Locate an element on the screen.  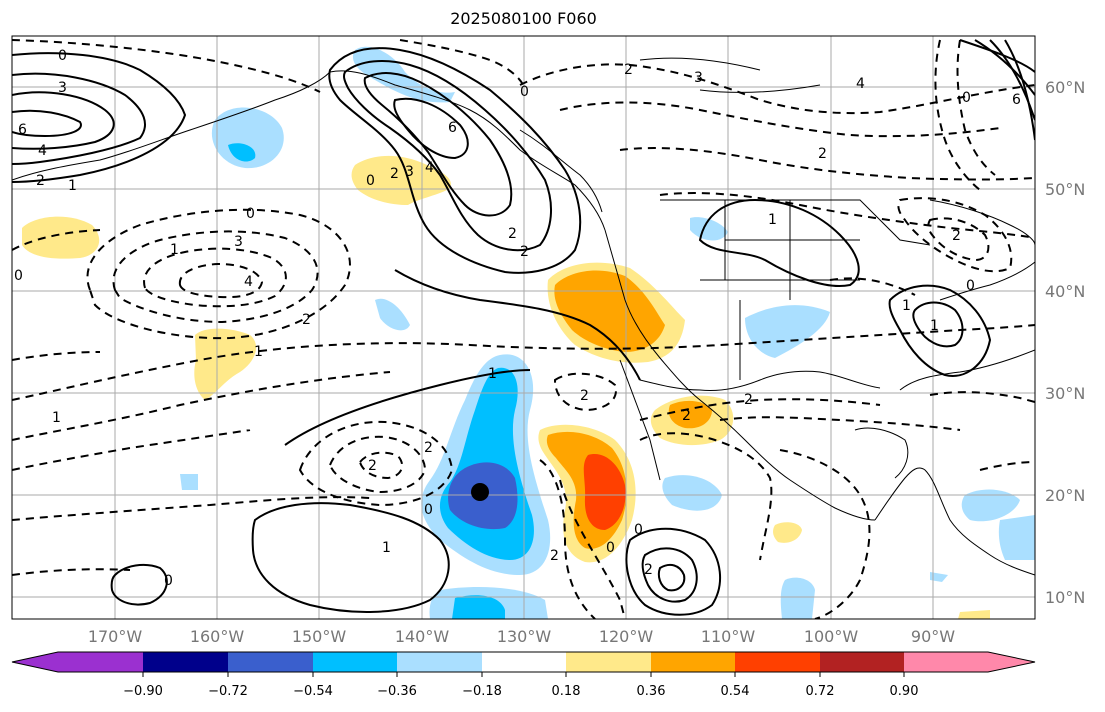
colorbar-tick-label: 0.54 is located at coordinates (735, 691).